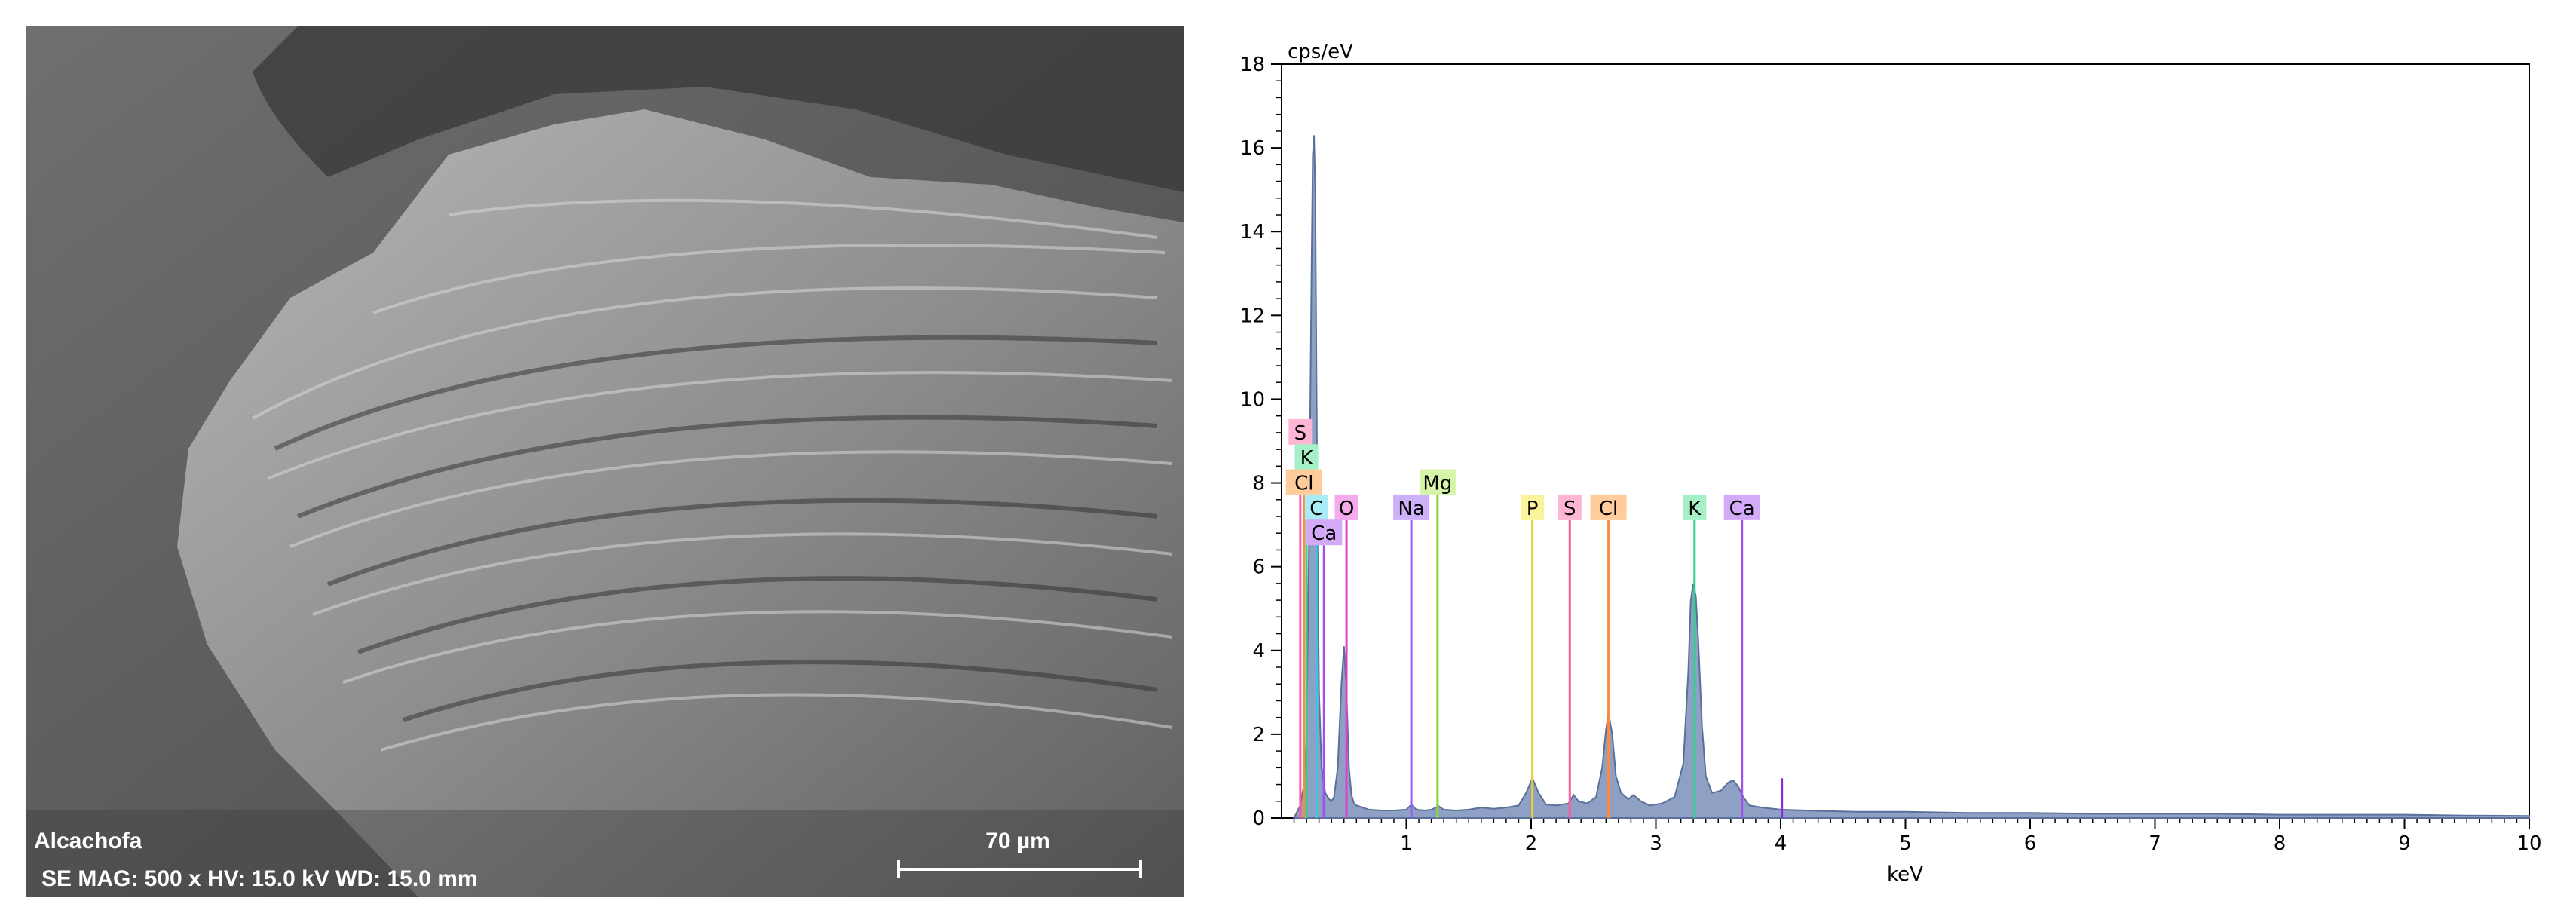 The height and width of the screenshot is (916, 2576). What do you see at coordinates (1258, 735) in the screenshot?
I see `y-tick-label: 2` at bounding box center [1258, 735].